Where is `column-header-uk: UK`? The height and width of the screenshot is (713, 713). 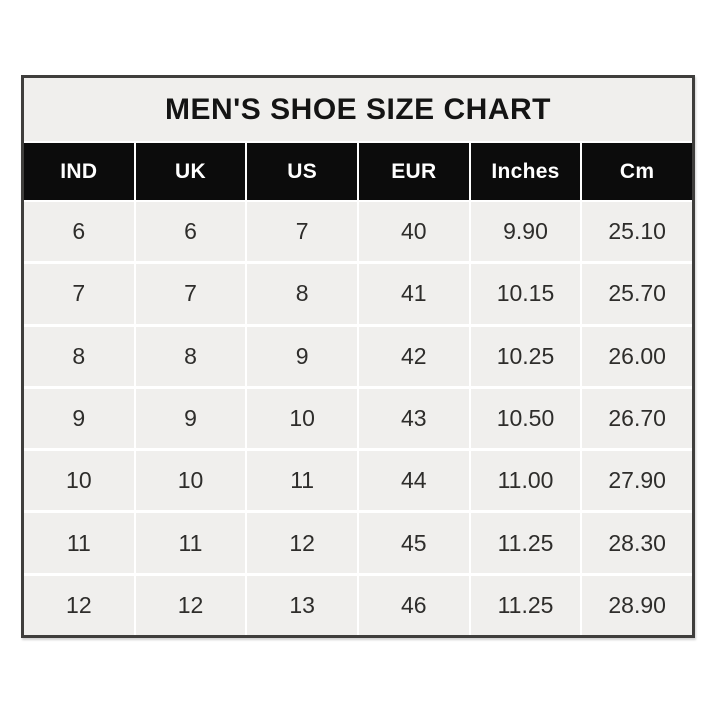
column-header-uk: UK is located at coordinates (190, 171).